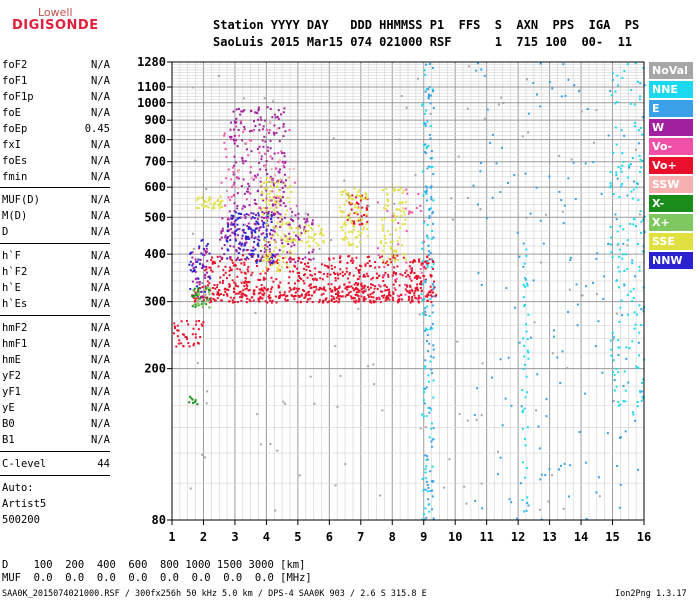 This screenshot has width=700, height=600. I want to click on param-label: fmin, so click(15, 177).